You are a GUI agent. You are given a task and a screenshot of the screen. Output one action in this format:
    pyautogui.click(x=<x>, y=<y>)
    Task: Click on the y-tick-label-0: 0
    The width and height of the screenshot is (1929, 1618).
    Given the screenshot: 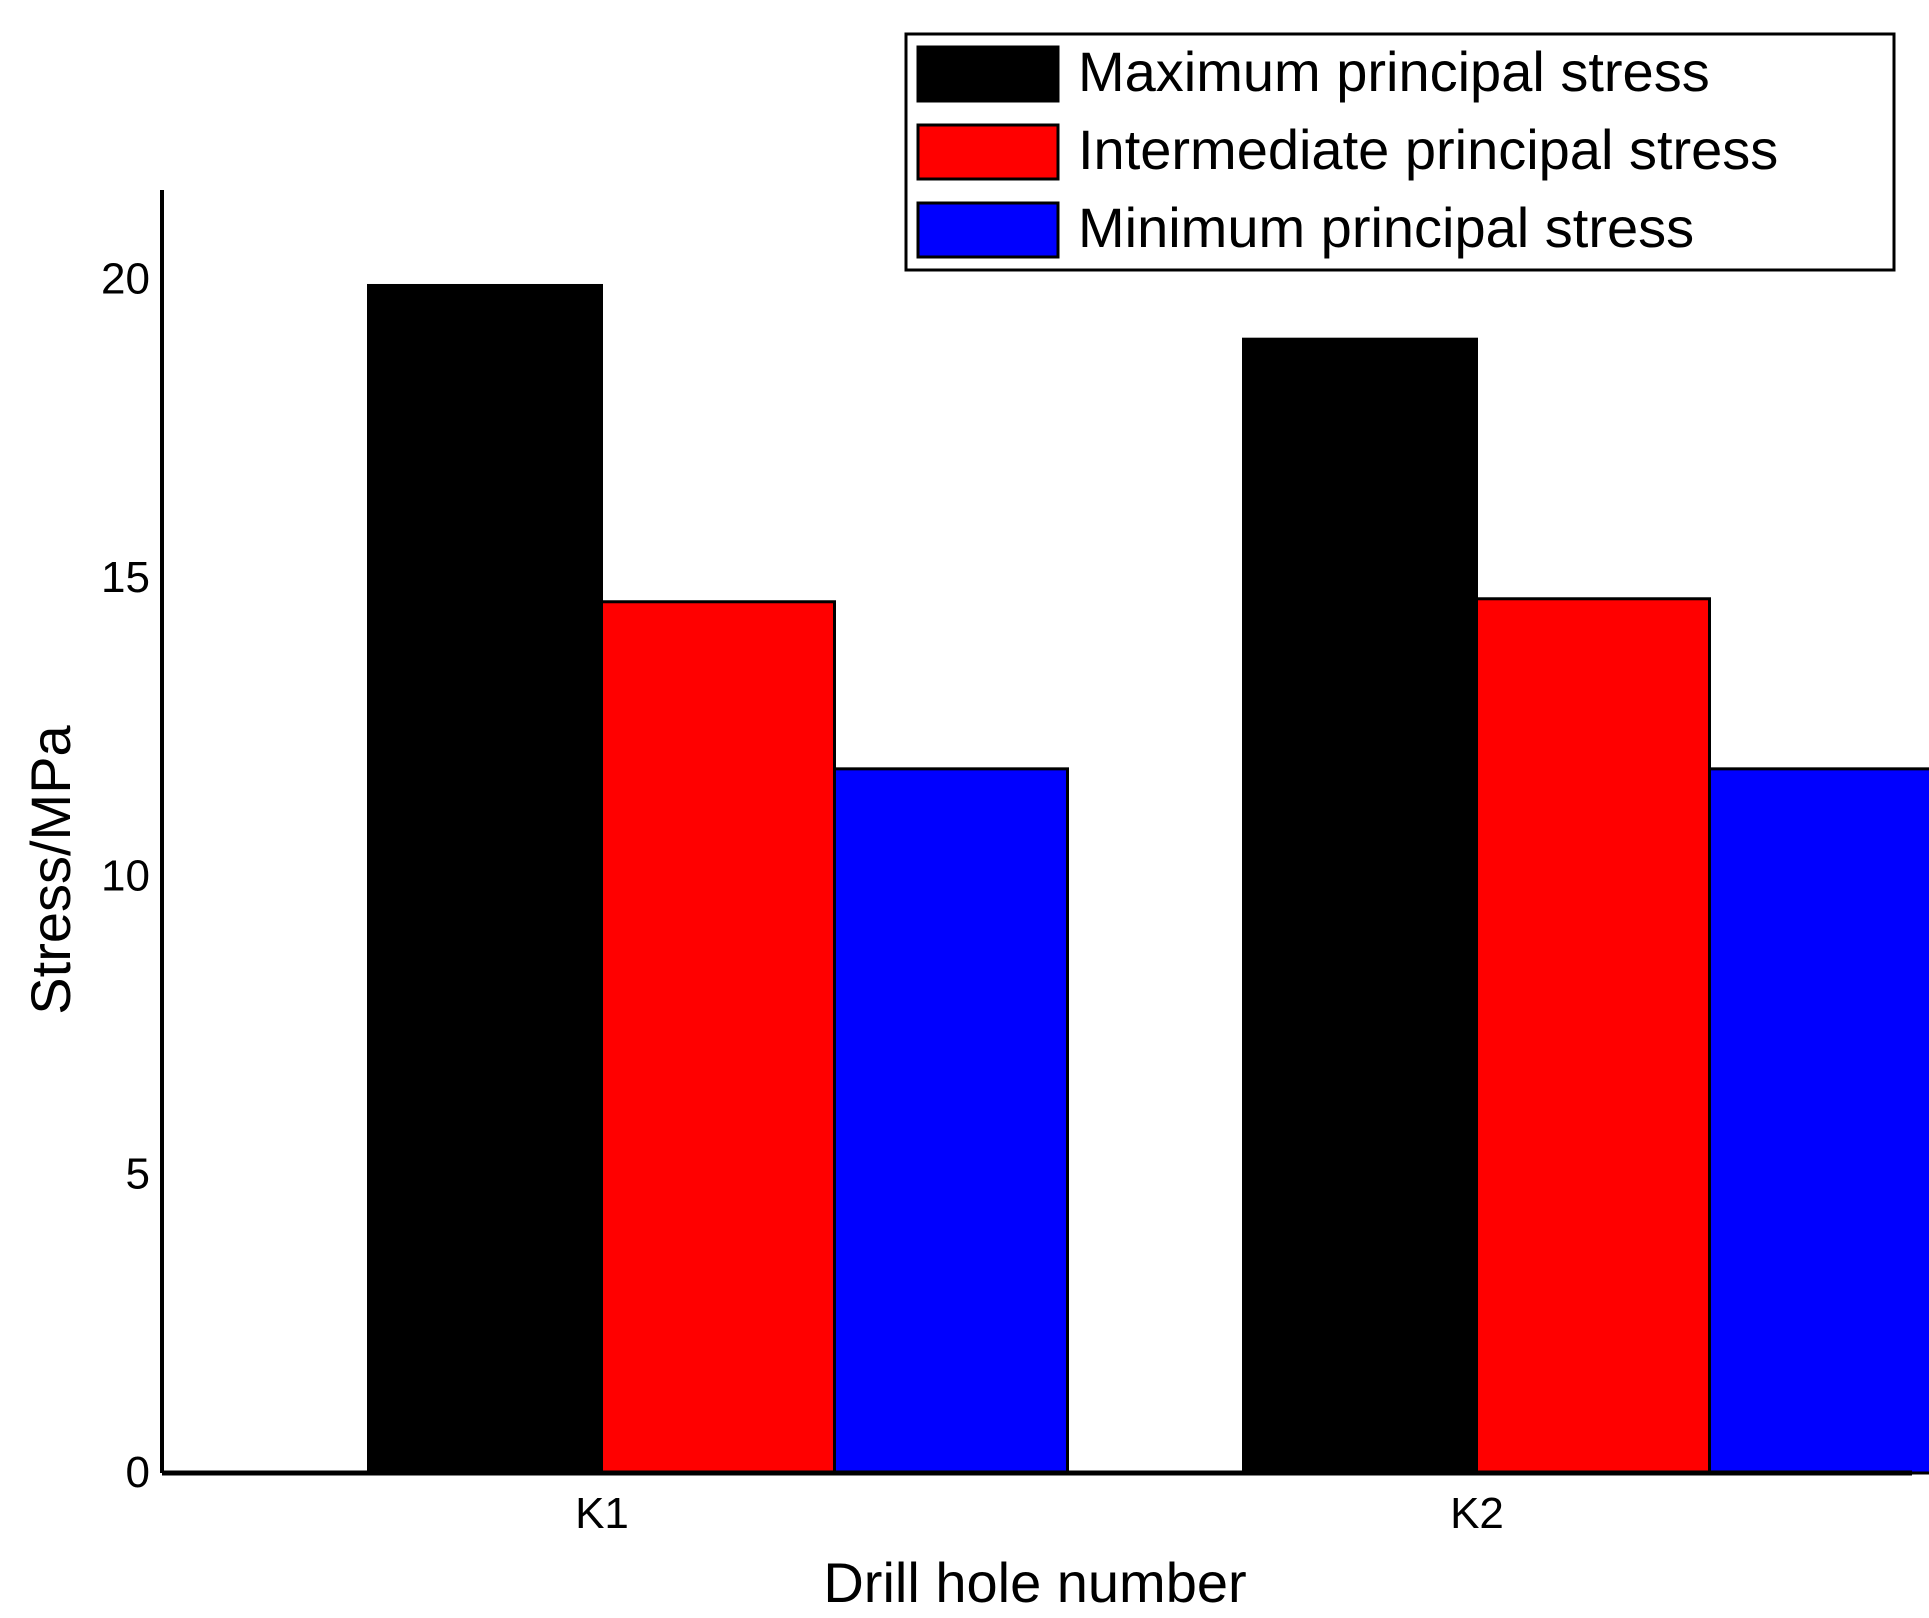 What is the action you would take?
    pyautogui.click(x=138, y=1472)
    